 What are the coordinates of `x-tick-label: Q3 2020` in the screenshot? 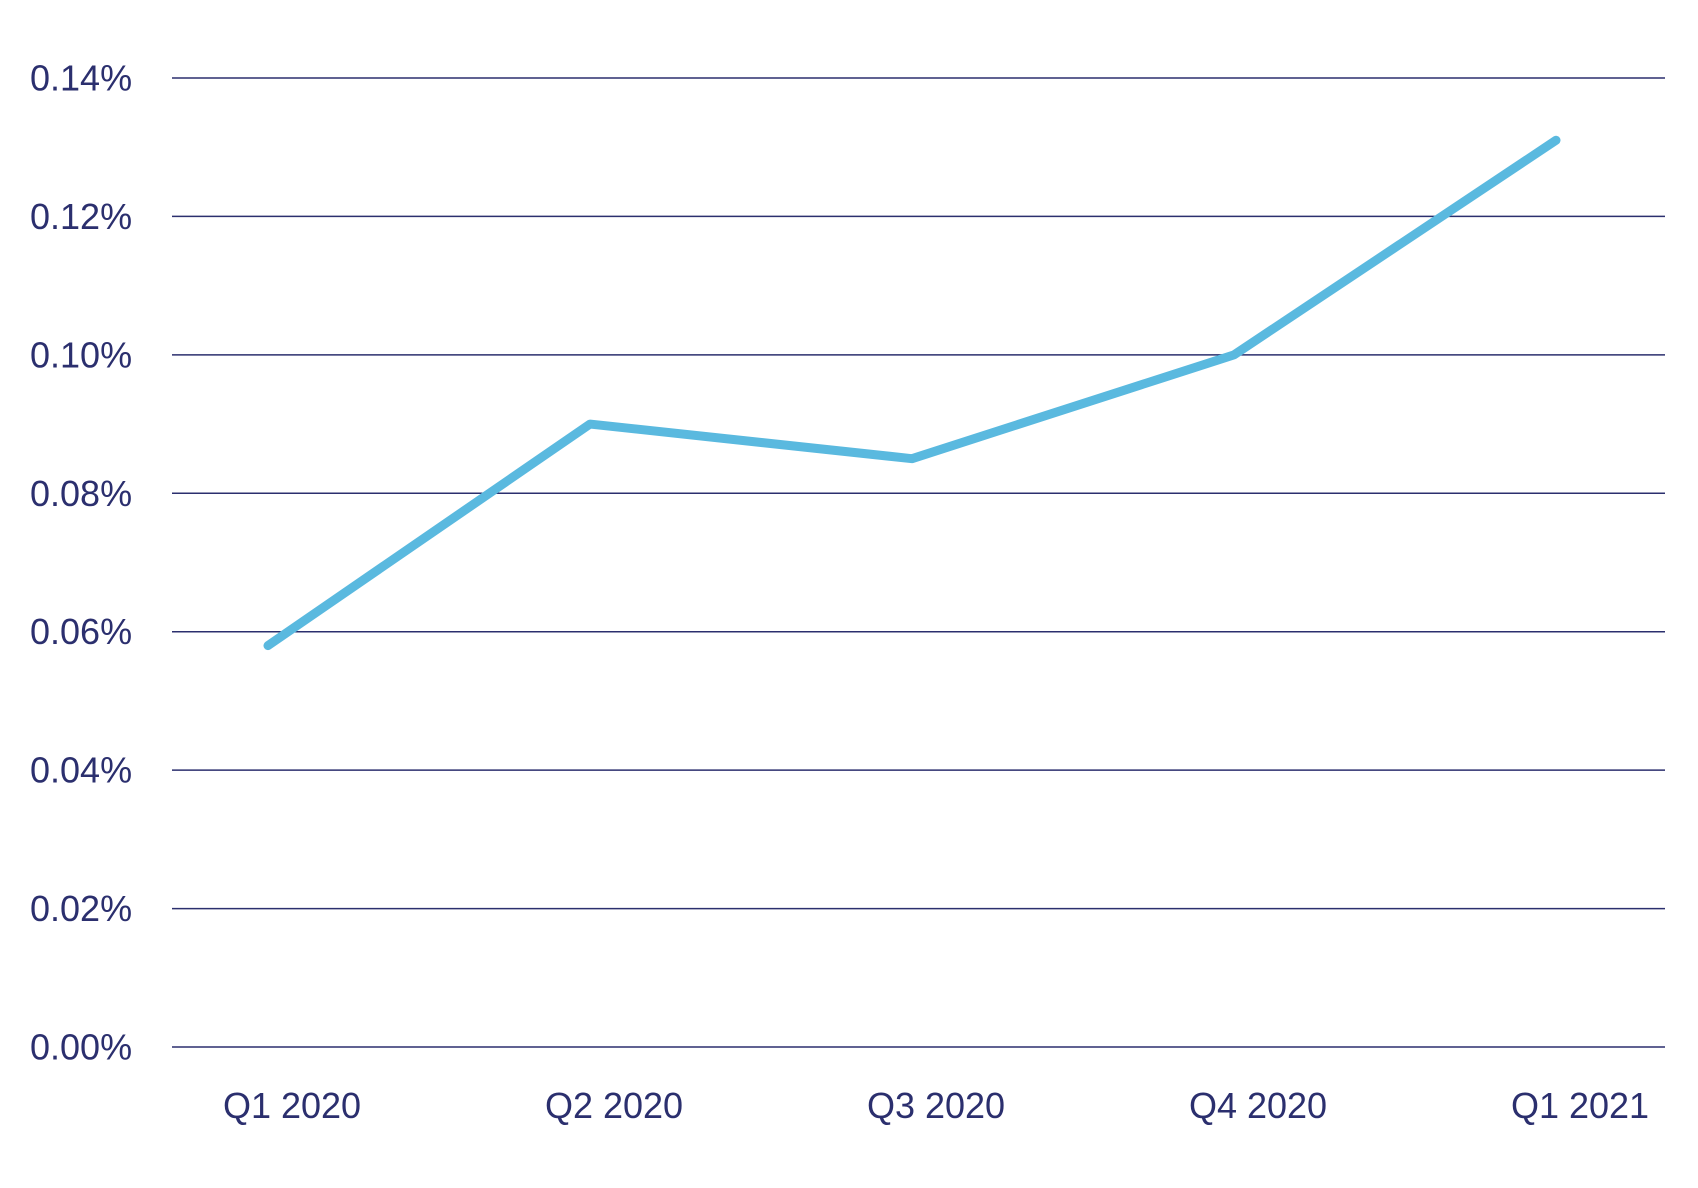 It's located at (936, 1105).